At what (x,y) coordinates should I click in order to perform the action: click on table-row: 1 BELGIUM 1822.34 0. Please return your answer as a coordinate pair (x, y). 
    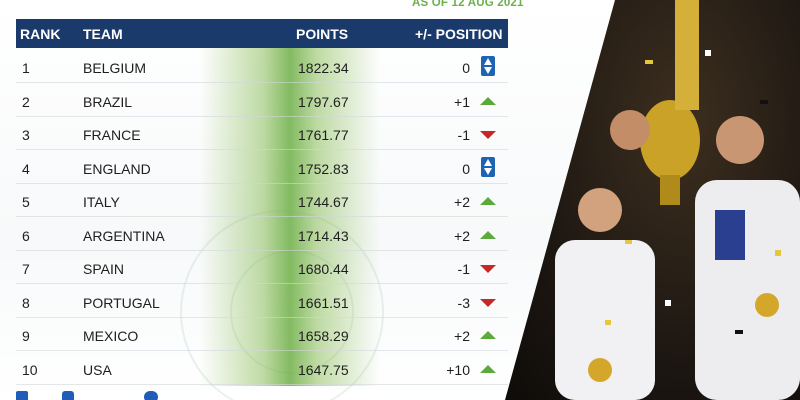
    Looking at the image, I should click on (262, 67).